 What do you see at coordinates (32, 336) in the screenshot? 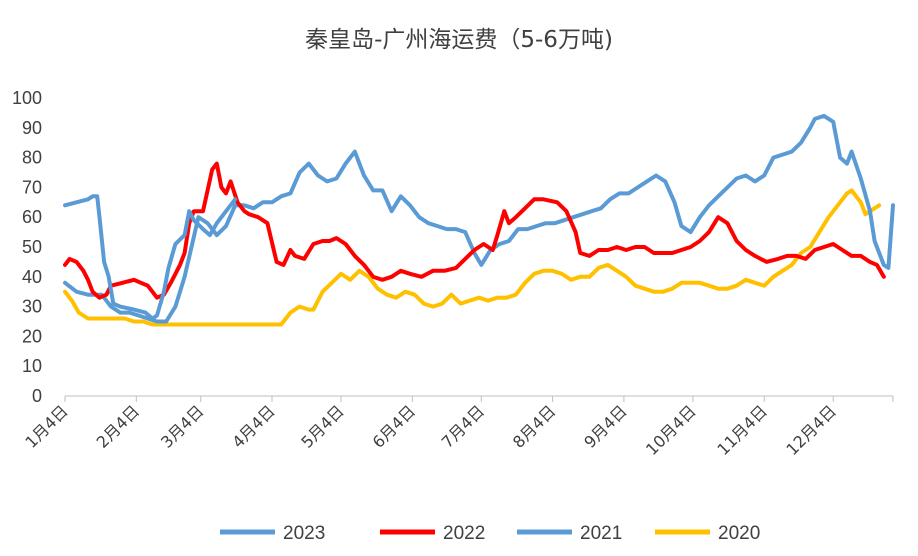
I see `y-tick-label: 20` at bounding box center [32, 336].